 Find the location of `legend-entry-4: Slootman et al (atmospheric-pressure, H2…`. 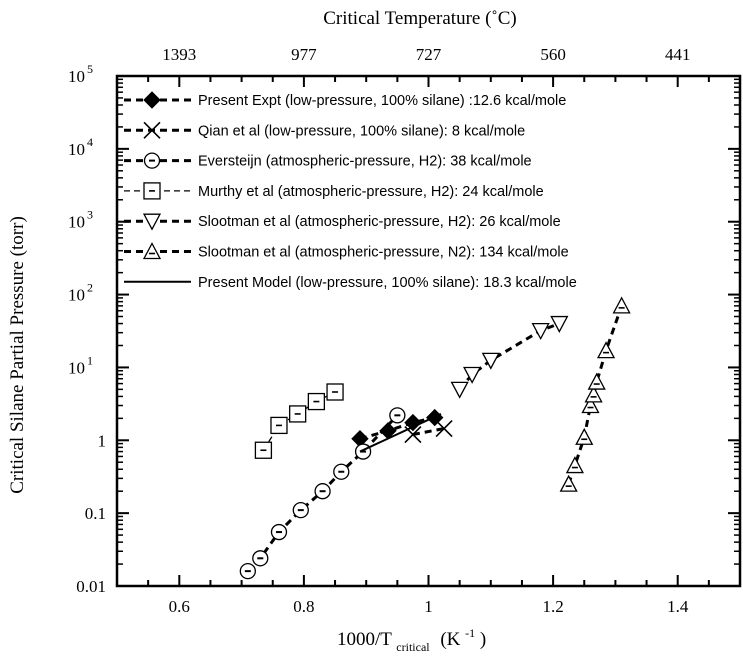

legend-entry-4: Slootman et al (atmospheric-pressure, H2… is located at coordinates (342, 222).